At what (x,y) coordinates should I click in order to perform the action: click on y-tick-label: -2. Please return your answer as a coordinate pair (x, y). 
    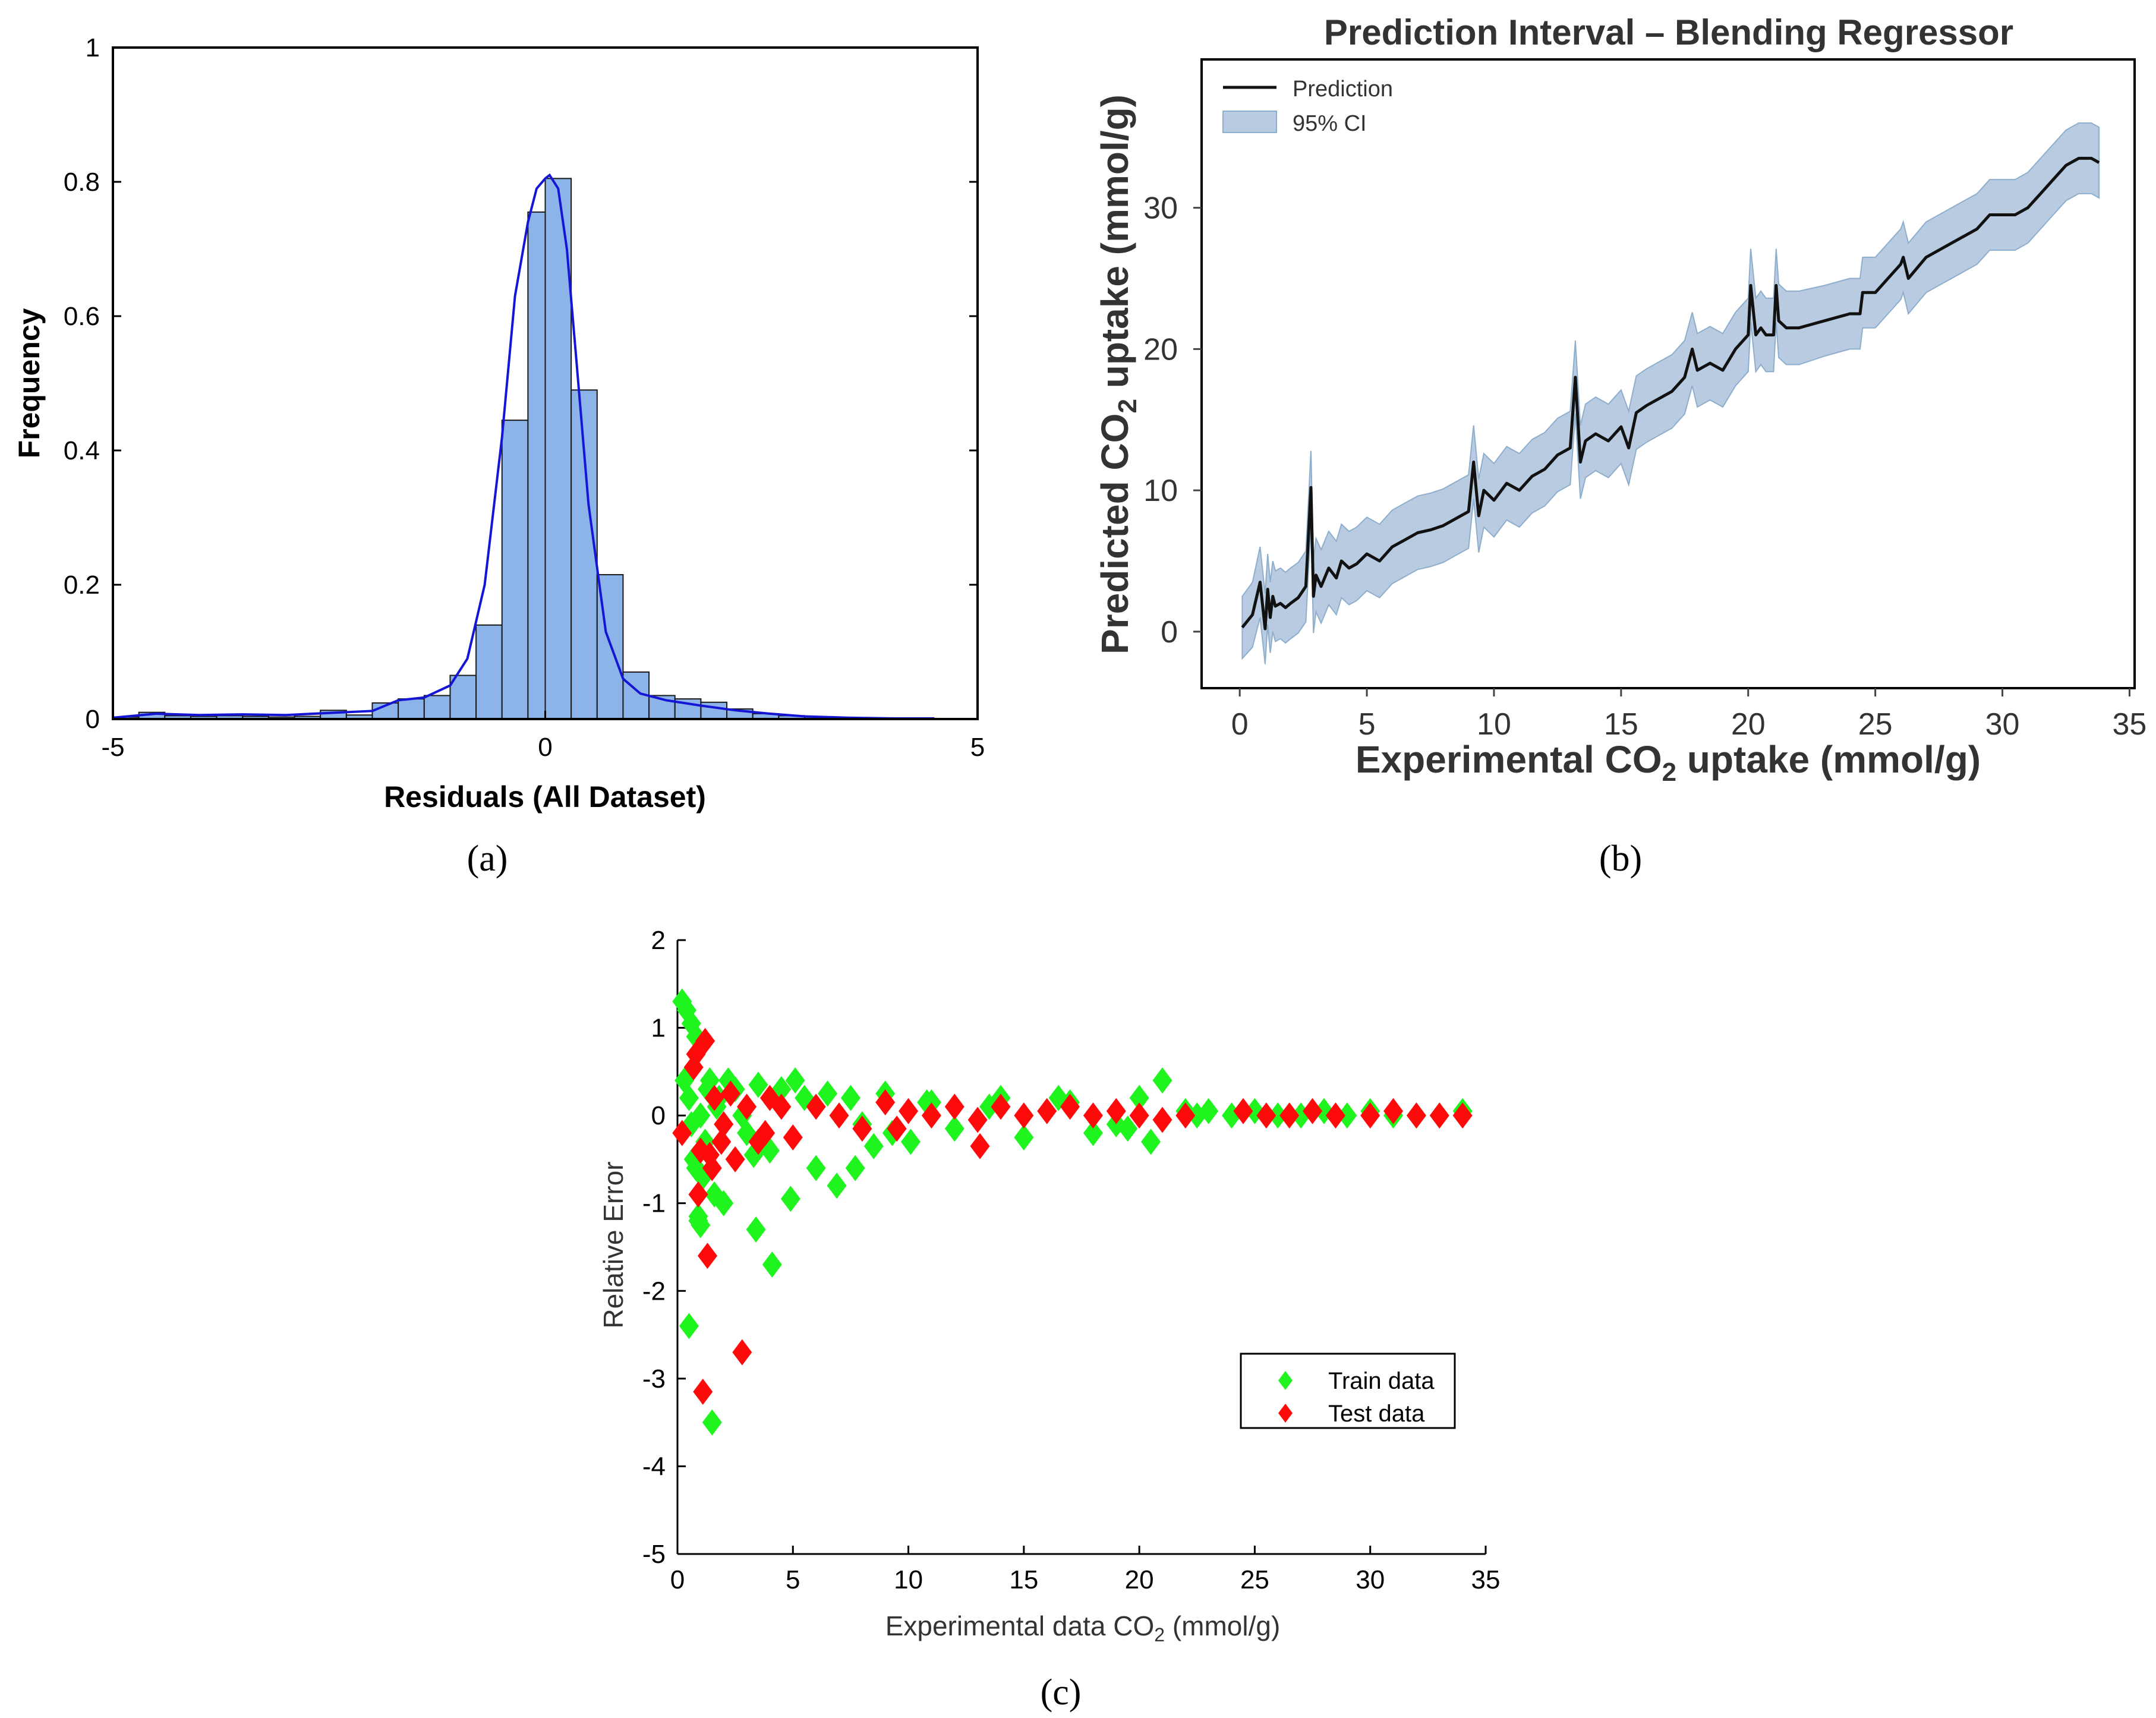
    Looking at the image, I should click on (654, 1291).